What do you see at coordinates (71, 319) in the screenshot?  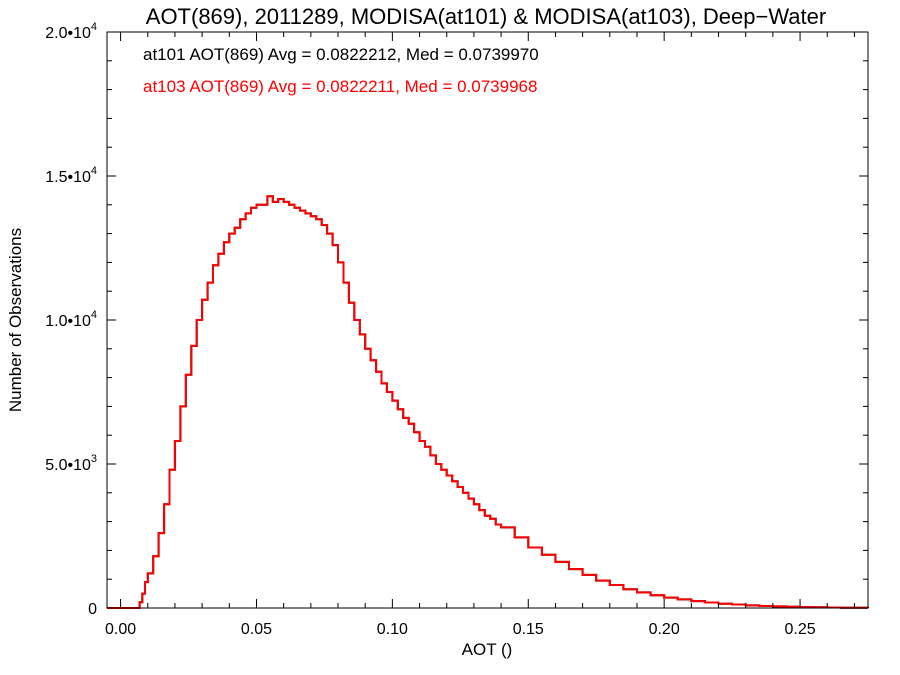 I see `y-tick-label: 1.0•104` at bounding box center [71, 319].